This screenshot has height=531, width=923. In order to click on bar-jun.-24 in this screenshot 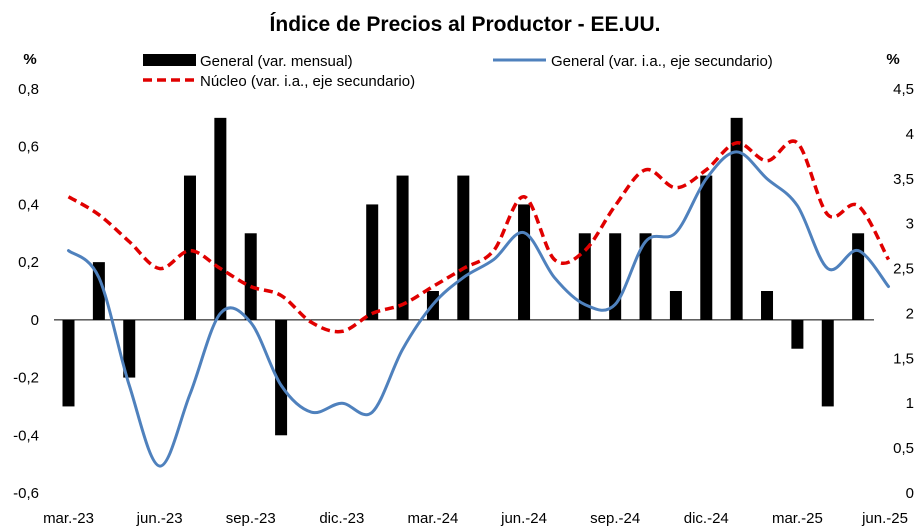, I will do `click(524, 262)`.